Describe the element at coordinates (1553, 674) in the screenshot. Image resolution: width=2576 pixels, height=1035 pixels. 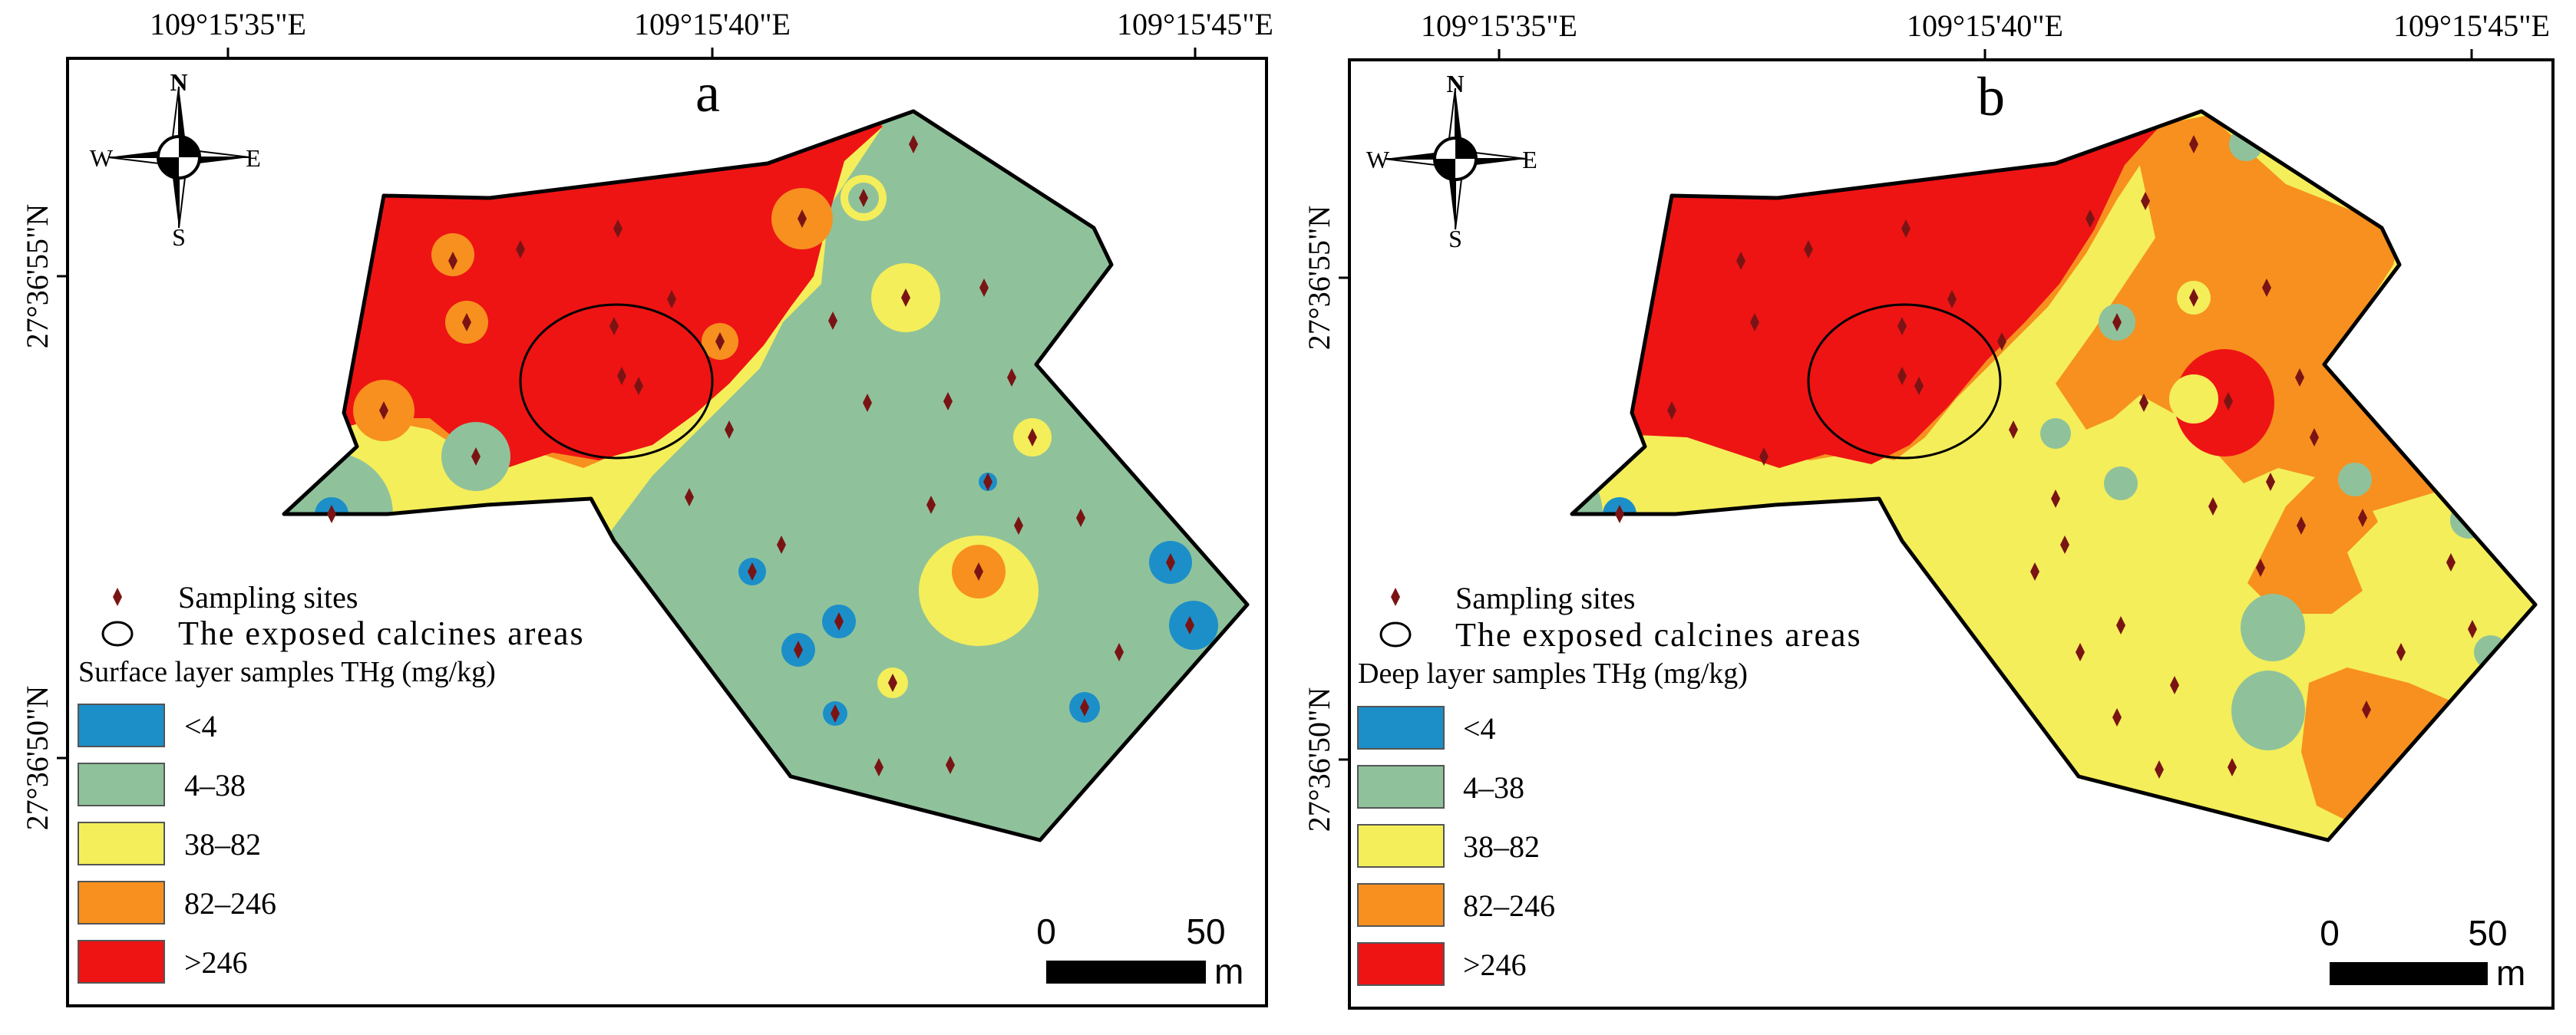
I see `legend-title: Deep layer samples THg (mg/kg)` at that location.